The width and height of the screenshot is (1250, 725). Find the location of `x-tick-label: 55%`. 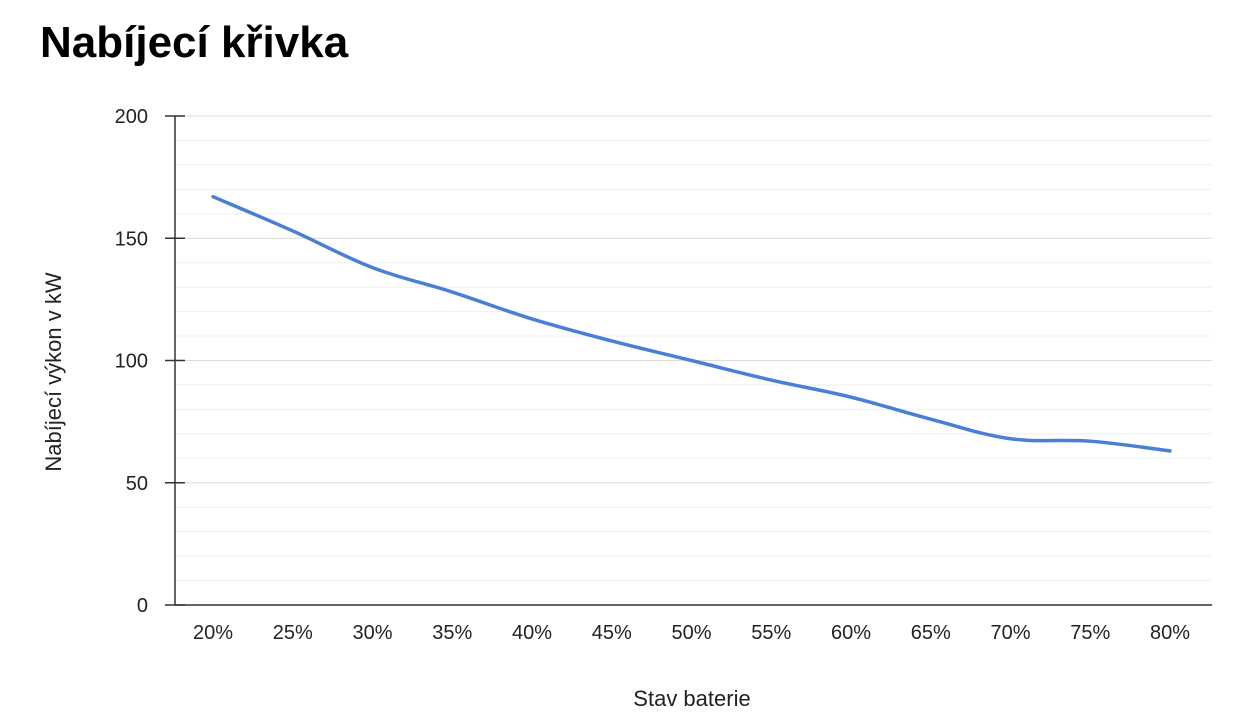

x-tick-label: 55% is located at coordinates (771, 633).